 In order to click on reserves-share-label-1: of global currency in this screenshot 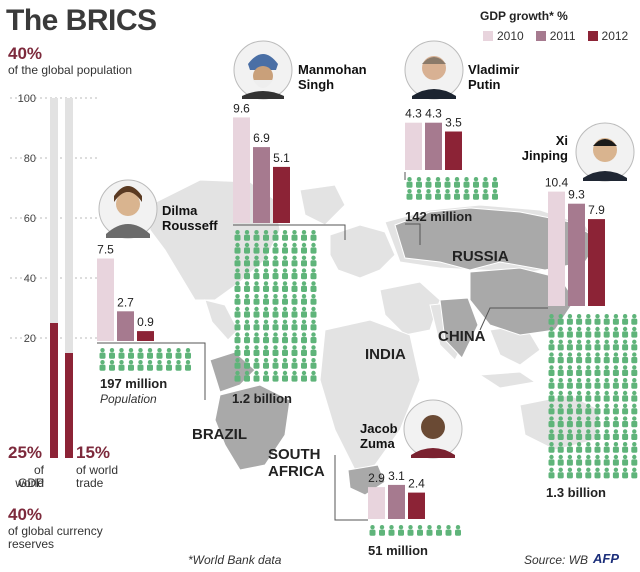, I will do `click(55, 531)`.